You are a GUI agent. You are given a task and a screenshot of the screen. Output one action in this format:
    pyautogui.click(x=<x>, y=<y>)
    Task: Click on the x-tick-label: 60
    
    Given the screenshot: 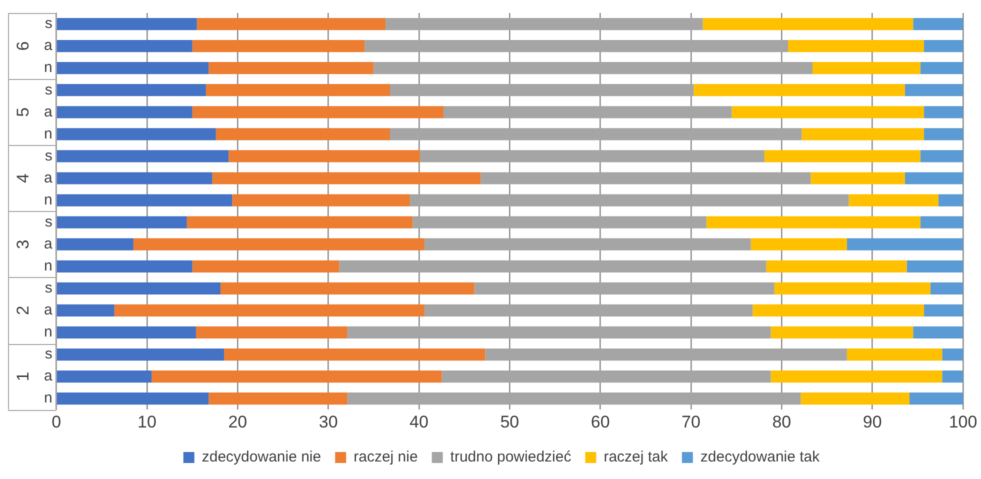 What is the action you would take?
    pyautogui.click(x=600, y=422)
    